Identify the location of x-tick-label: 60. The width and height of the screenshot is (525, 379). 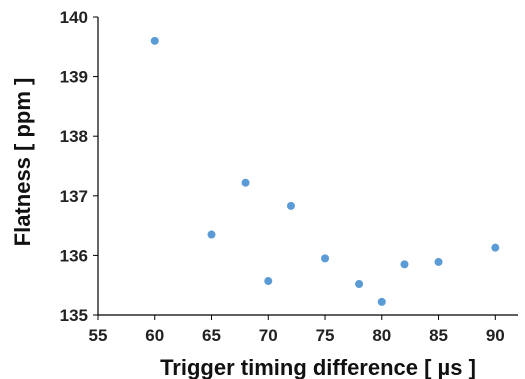
(154, 335).